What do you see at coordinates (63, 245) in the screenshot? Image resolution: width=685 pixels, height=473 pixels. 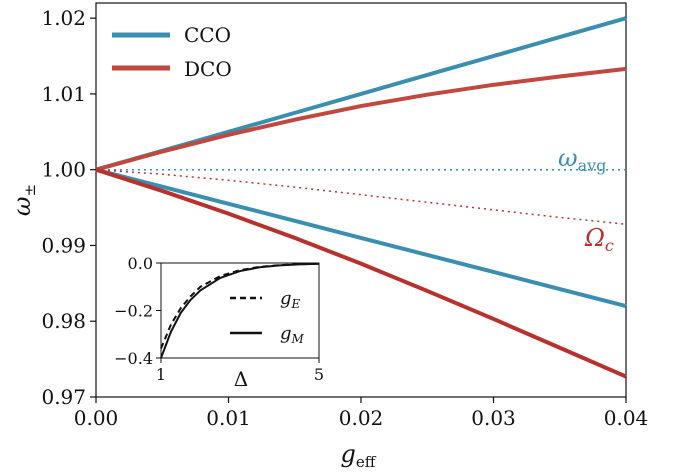 I see `y-tick-label: 0.99` at bounding box center [63, 245].